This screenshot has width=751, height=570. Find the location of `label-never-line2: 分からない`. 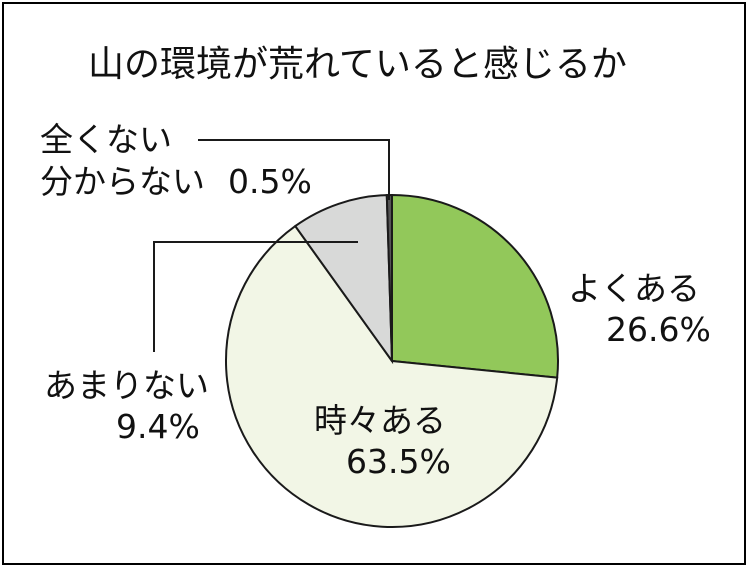

label-never-line2: 分からない is located at coordinates (122, 181).